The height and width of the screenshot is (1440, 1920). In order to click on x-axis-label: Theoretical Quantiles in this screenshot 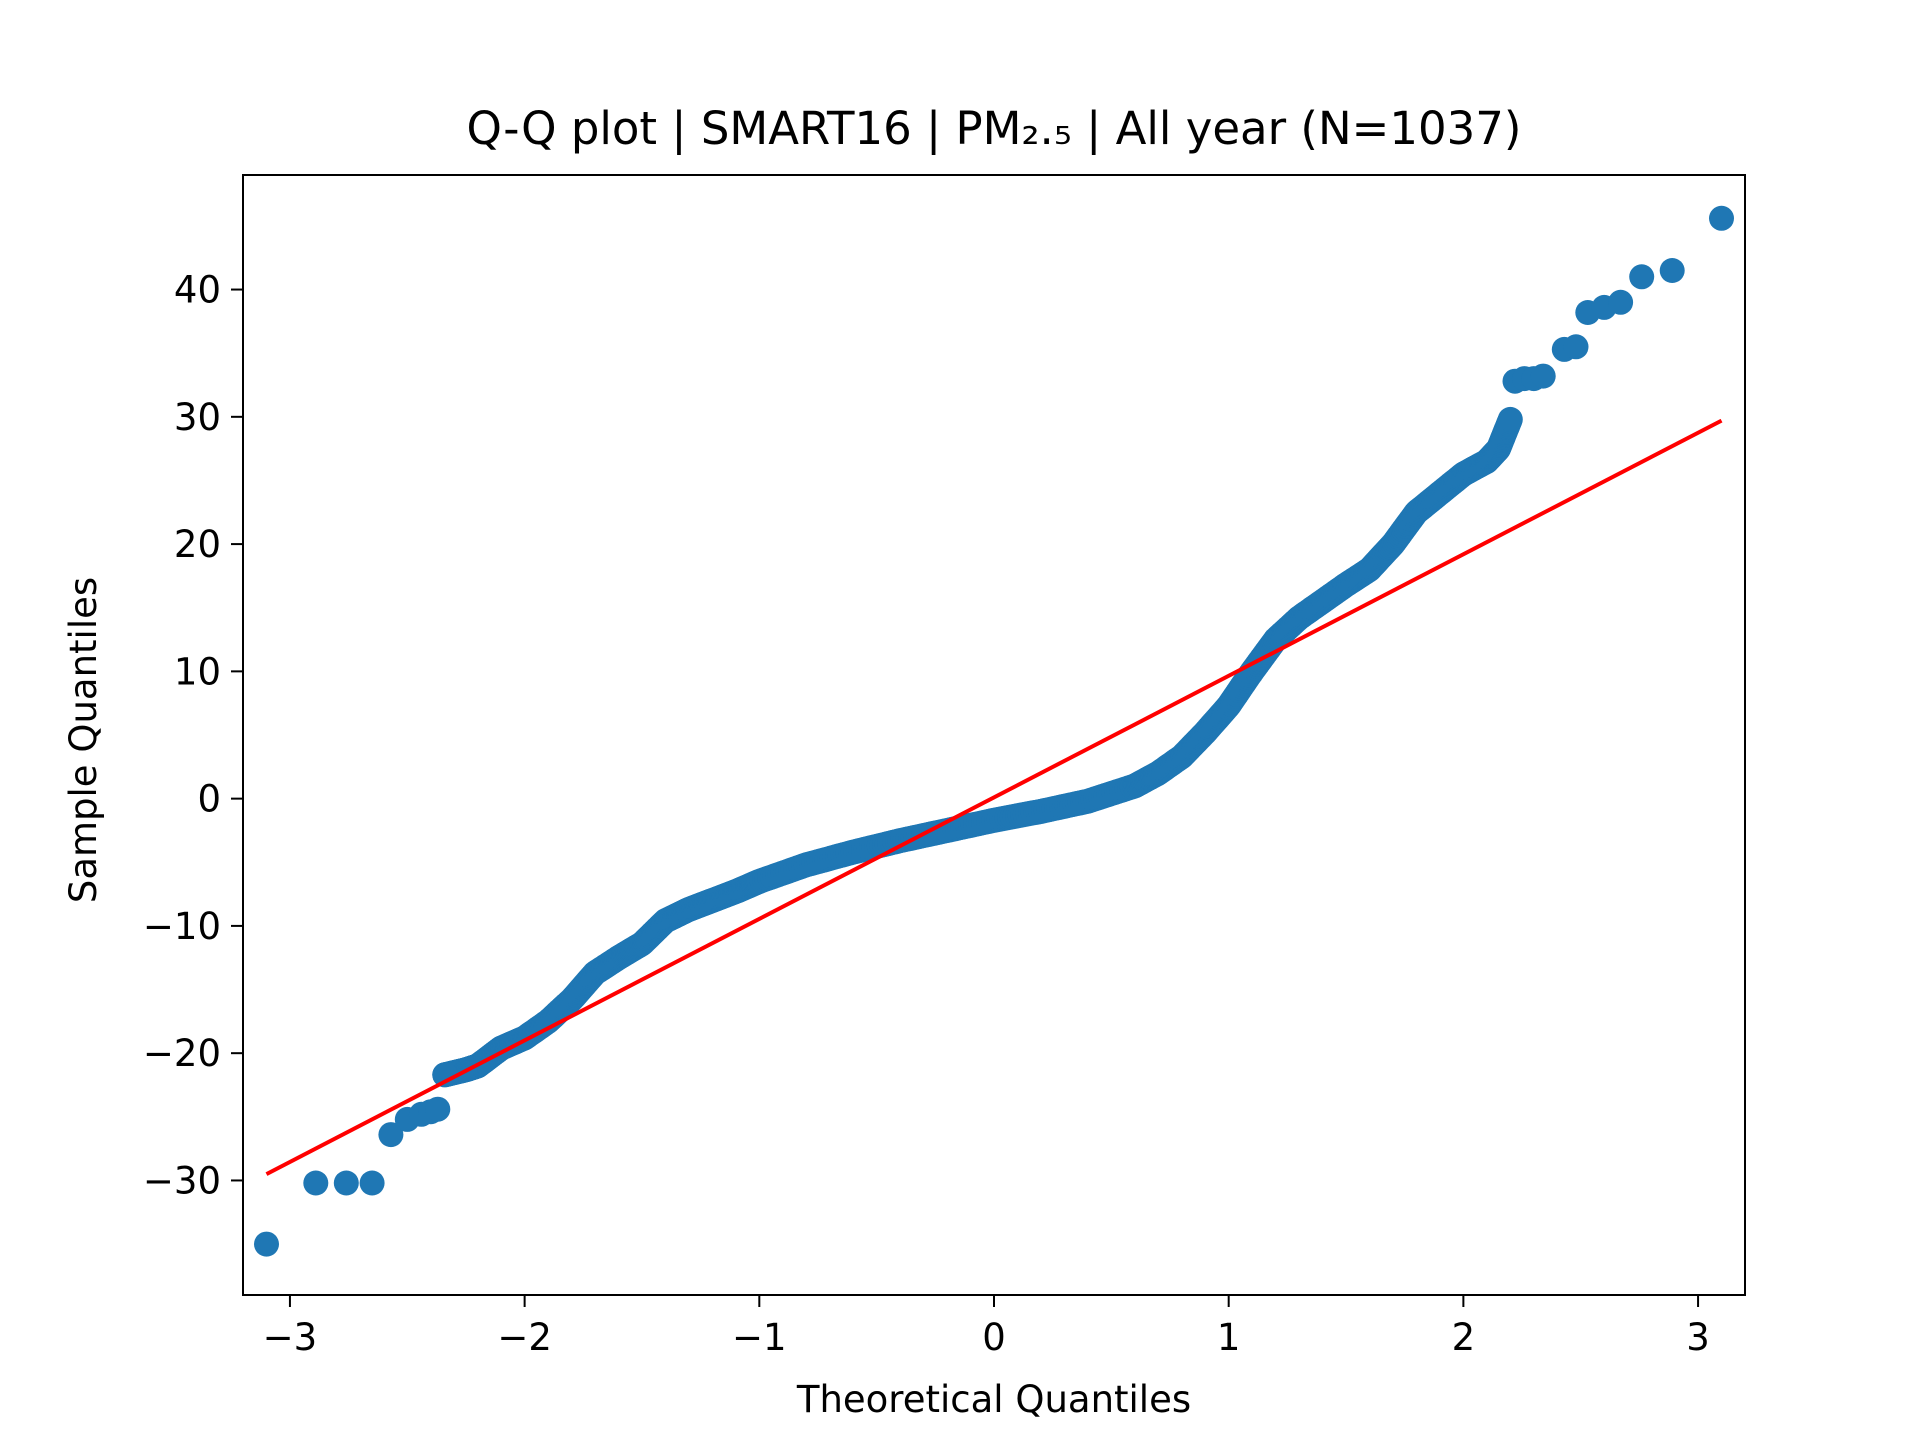, I will do `click(993, 1399)`.